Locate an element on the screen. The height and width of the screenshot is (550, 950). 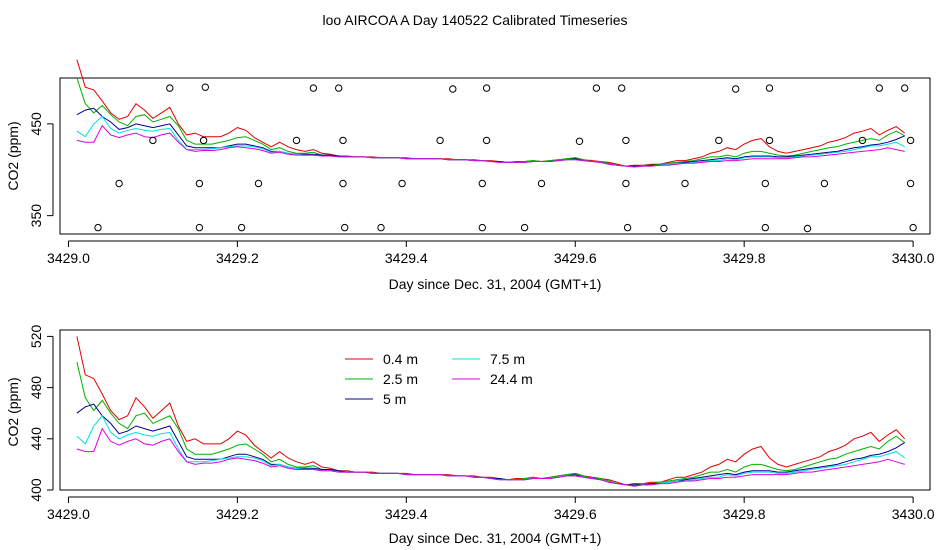
legend-label: 0.4 m is located at coordinates (400, 359).